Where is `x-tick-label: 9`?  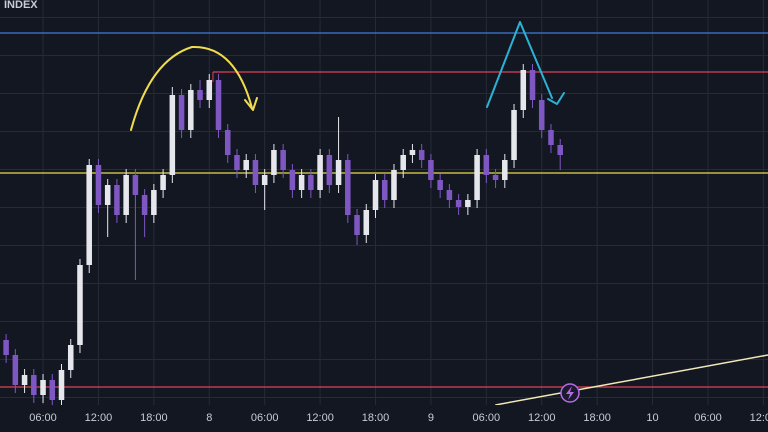
x-tick-label: 9 is located at coordinates (431, 418).